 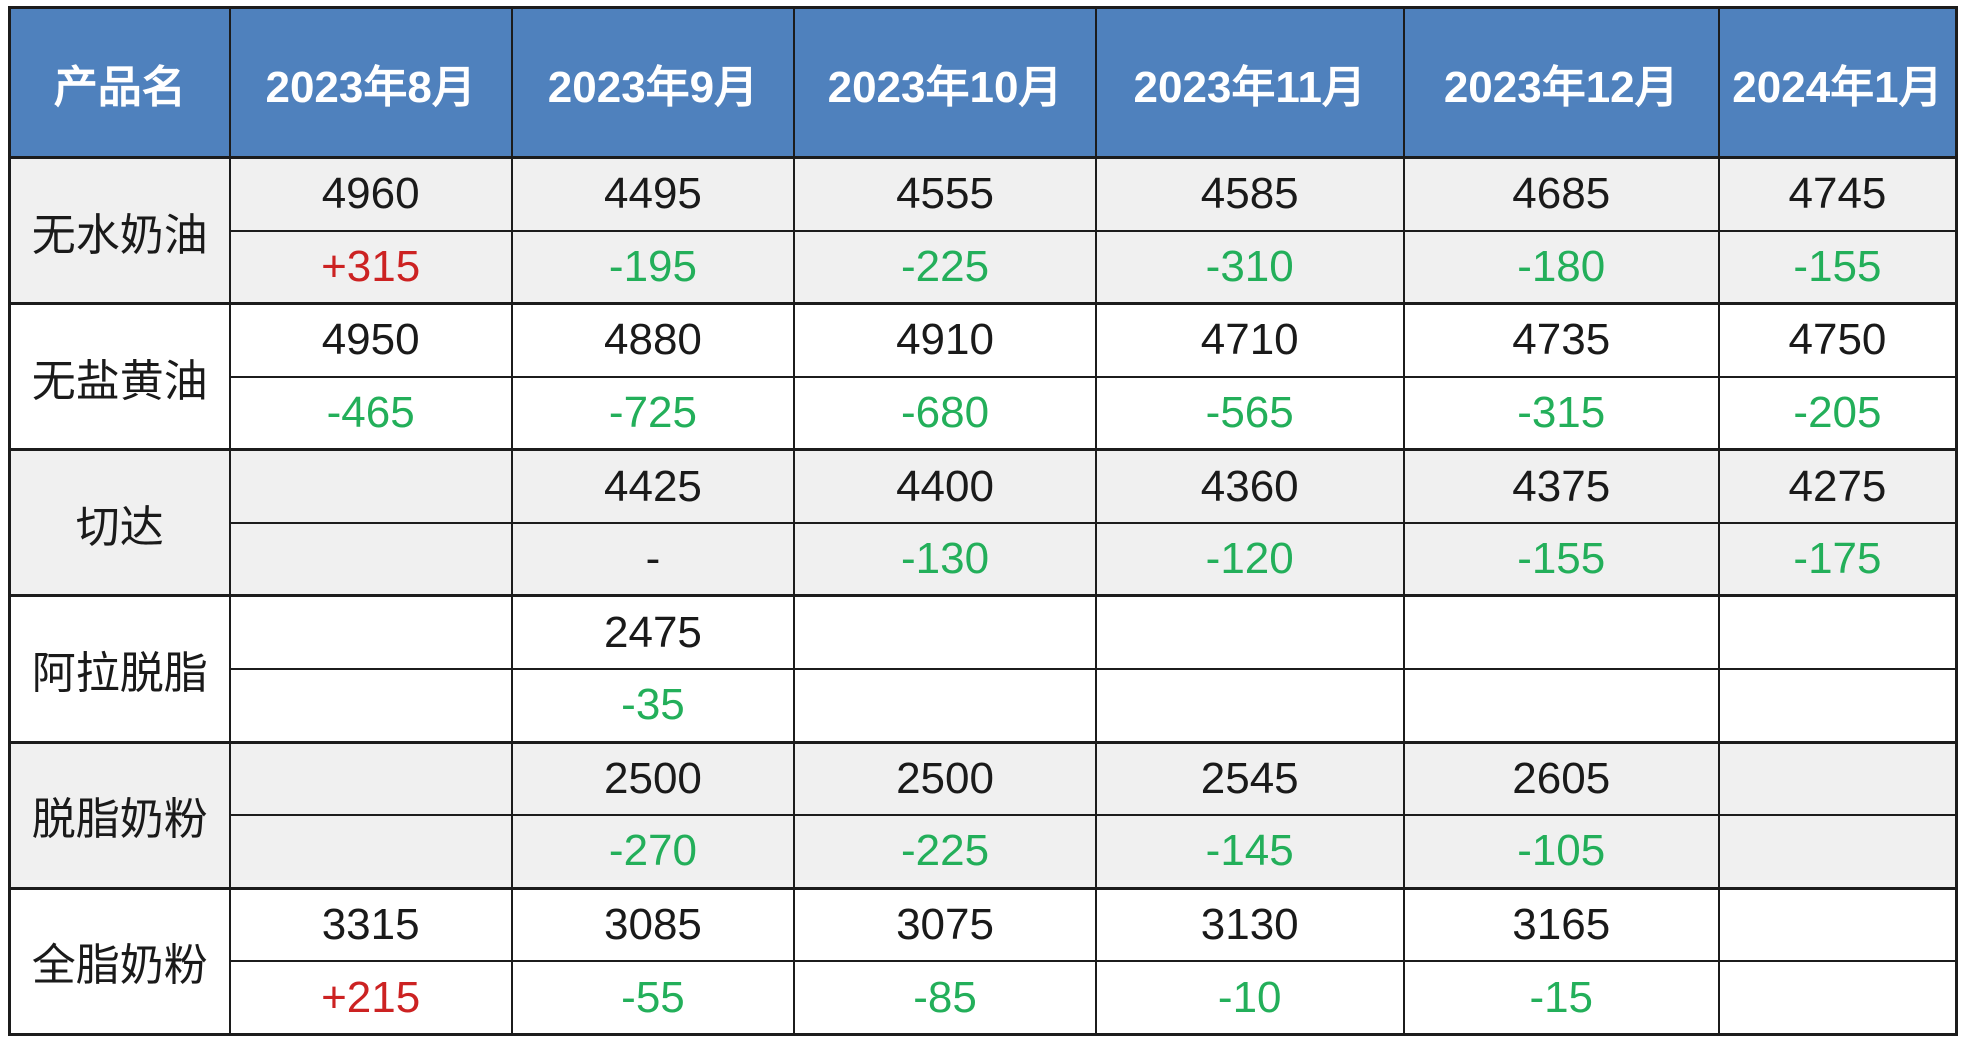 What do you see at coordinates (1249, 998) in the screenshot?
I see `change-cell: -10` at bounding box center [1249, 998].